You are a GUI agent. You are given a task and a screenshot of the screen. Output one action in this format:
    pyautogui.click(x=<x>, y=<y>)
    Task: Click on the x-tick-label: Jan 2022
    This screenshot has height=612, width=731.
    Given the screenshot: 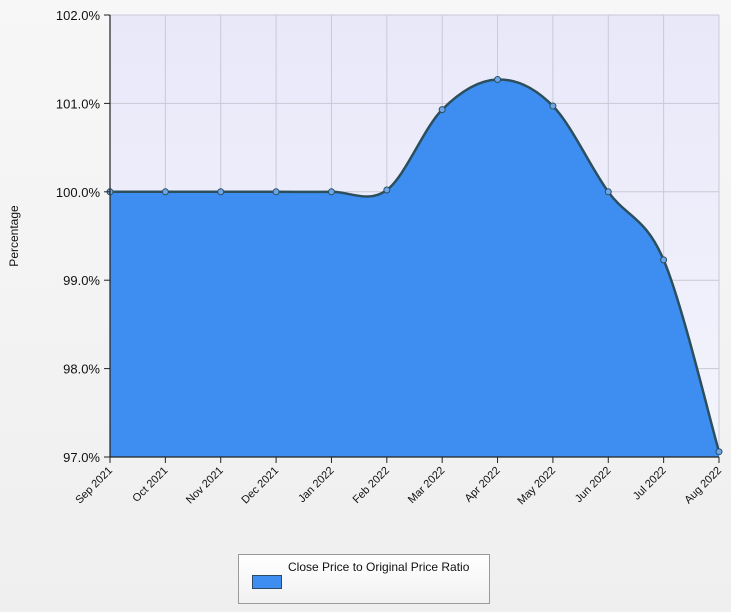 What is the action you would take?
    pyautogui.click(x=316, y=485)
    